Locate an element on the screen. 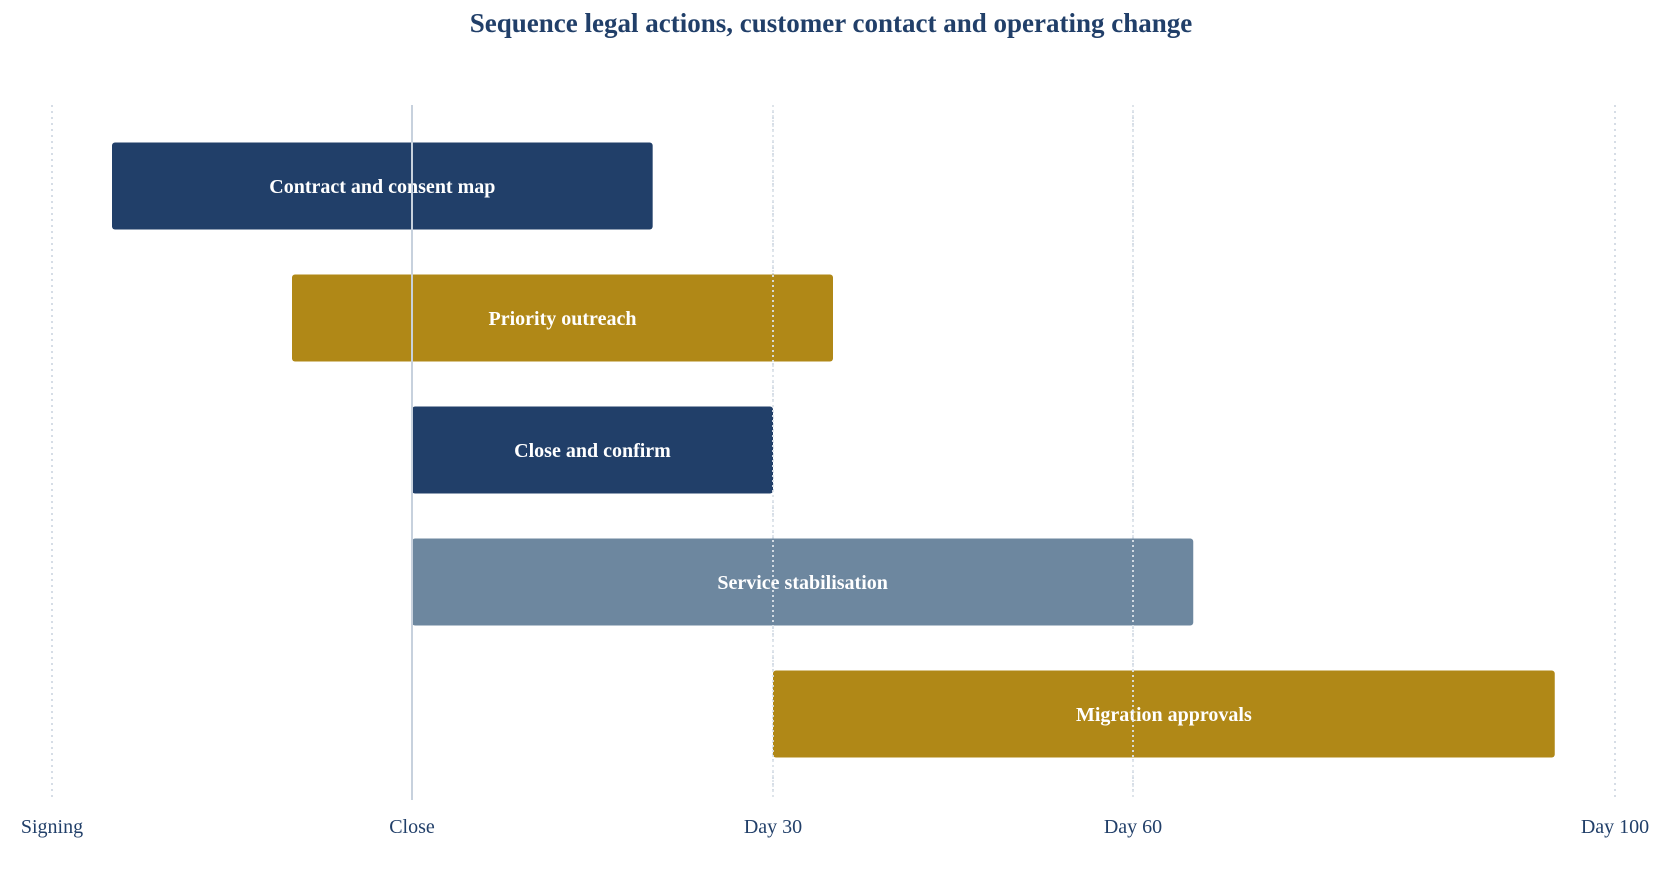 This screenshot has width=1662, height=873. x-tick-label: Signing is located at coordinates (52, 827).